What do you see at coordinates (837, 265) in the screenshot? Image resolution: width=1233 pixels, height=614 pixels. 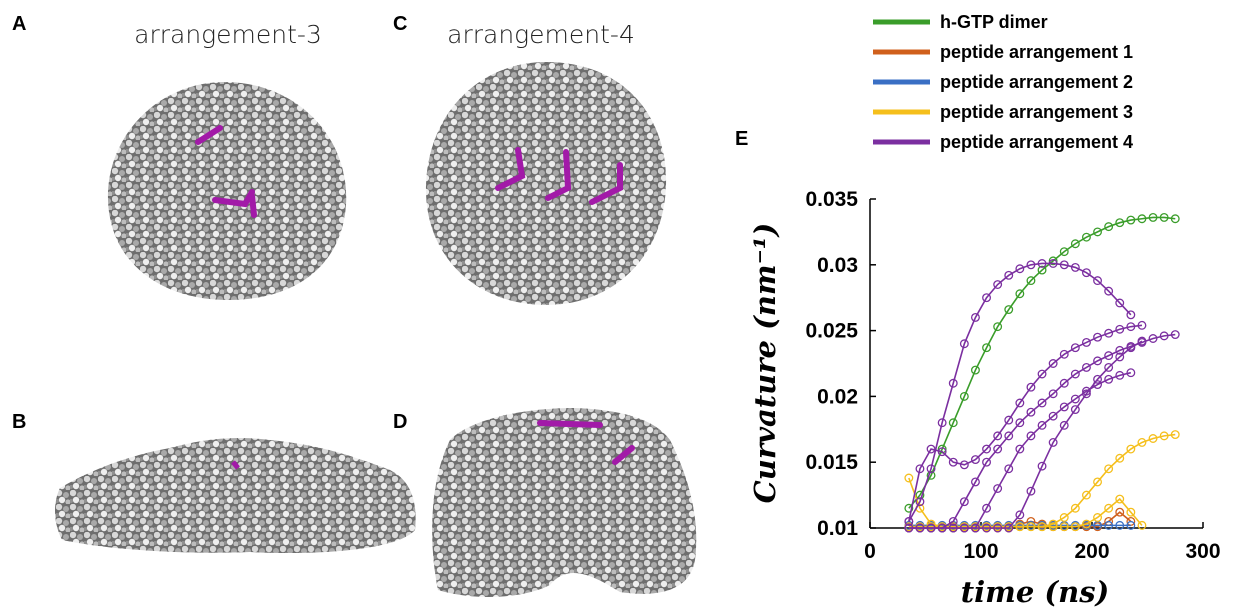 I see `y-tick-label: 0.03` at bounding box center [837, 265].